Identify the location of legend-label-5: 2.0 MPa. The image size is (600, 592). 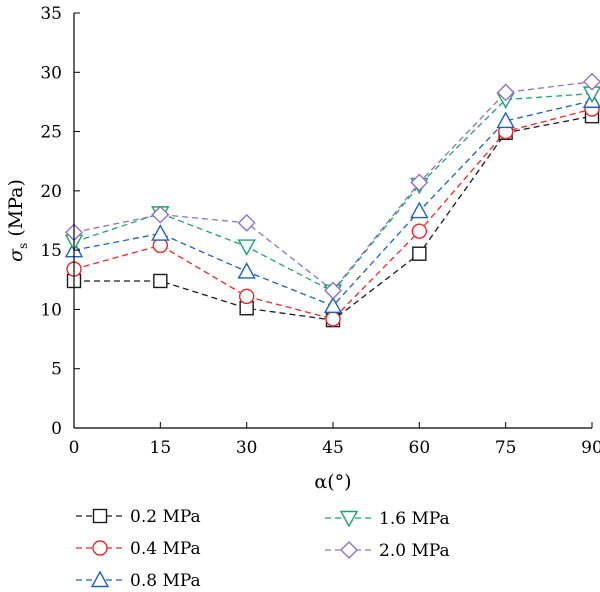
(414, 551).